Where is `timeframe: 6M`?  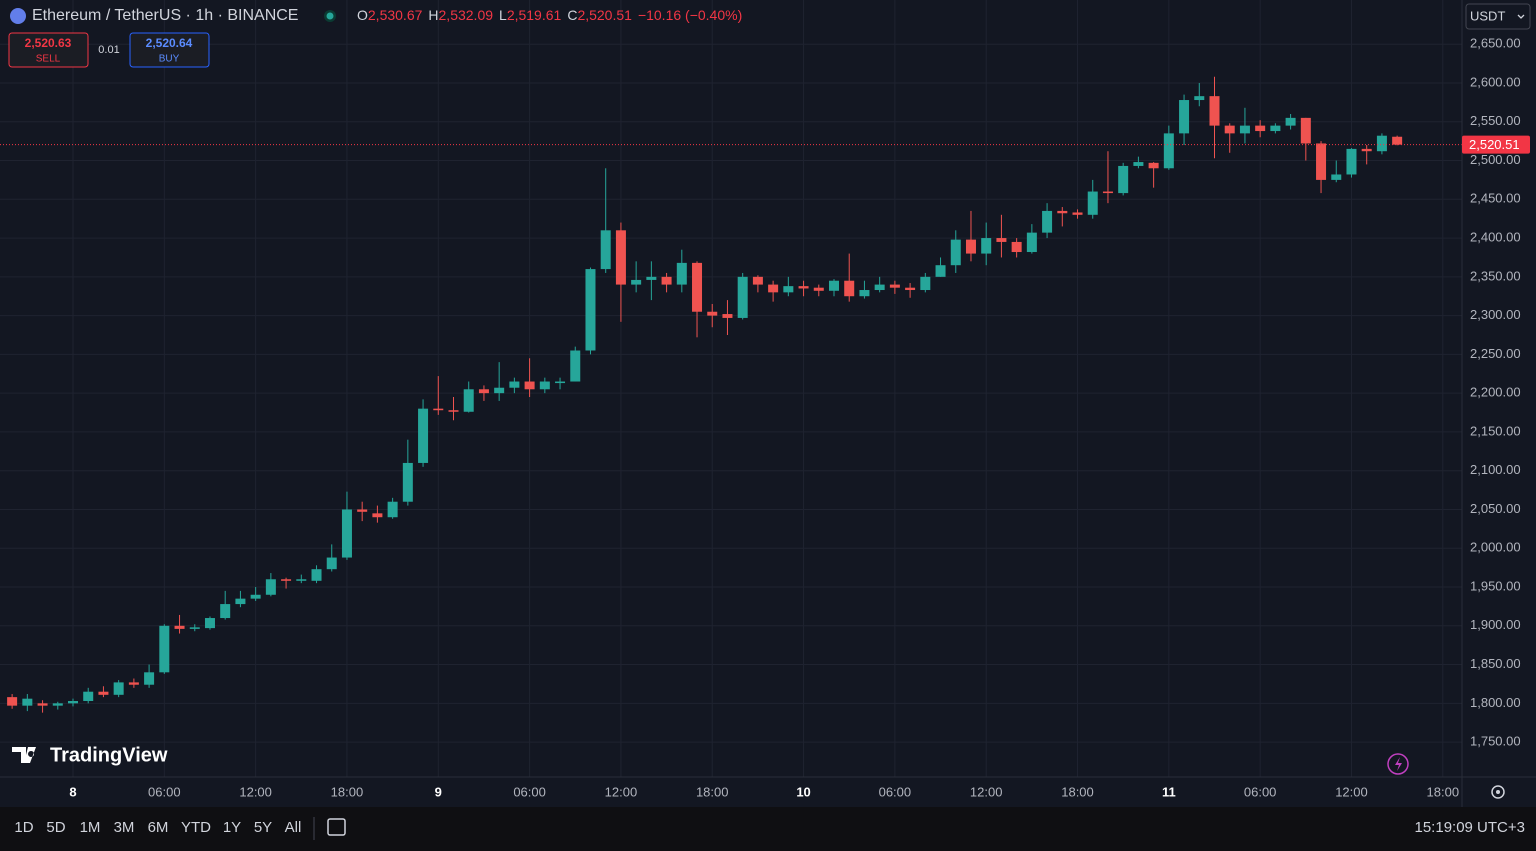 timeframe: 6M is located at coordinates (158, 827).